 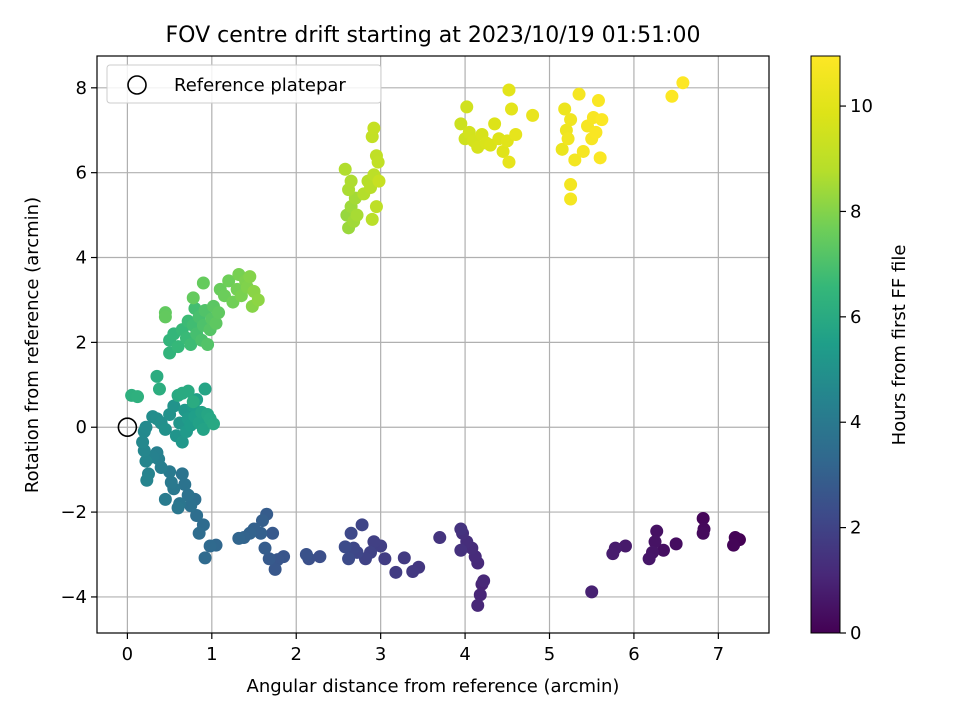 I want to click on colorbar-tick-label: 10, so click(x=861, y=106).